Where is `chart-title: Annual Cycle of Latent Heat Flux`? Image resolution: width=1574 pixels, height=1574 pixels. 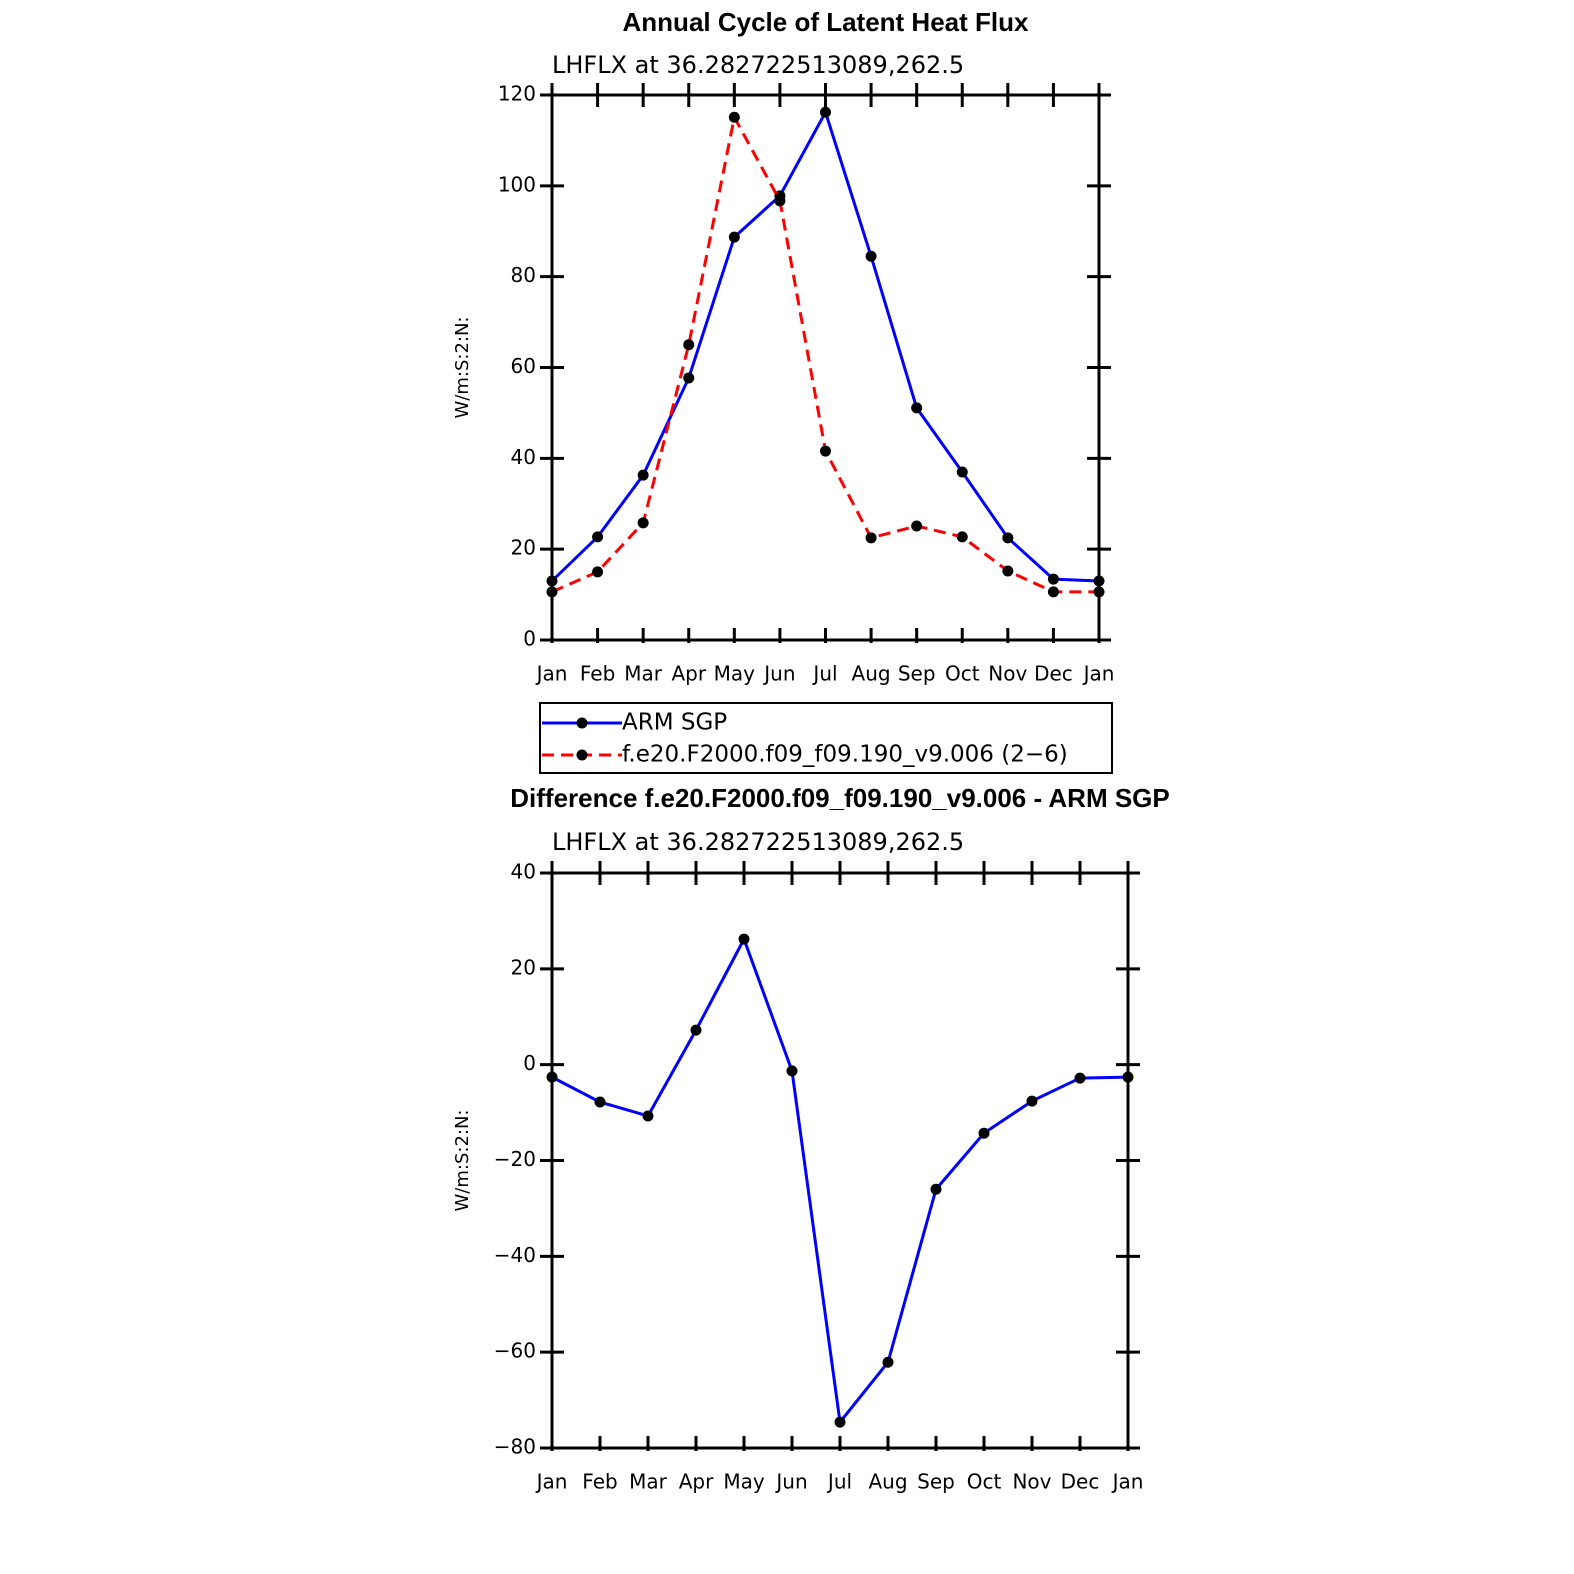
chart-title: Annual Cycle of Latent Heat Flux is located at coordinates (826, 22).